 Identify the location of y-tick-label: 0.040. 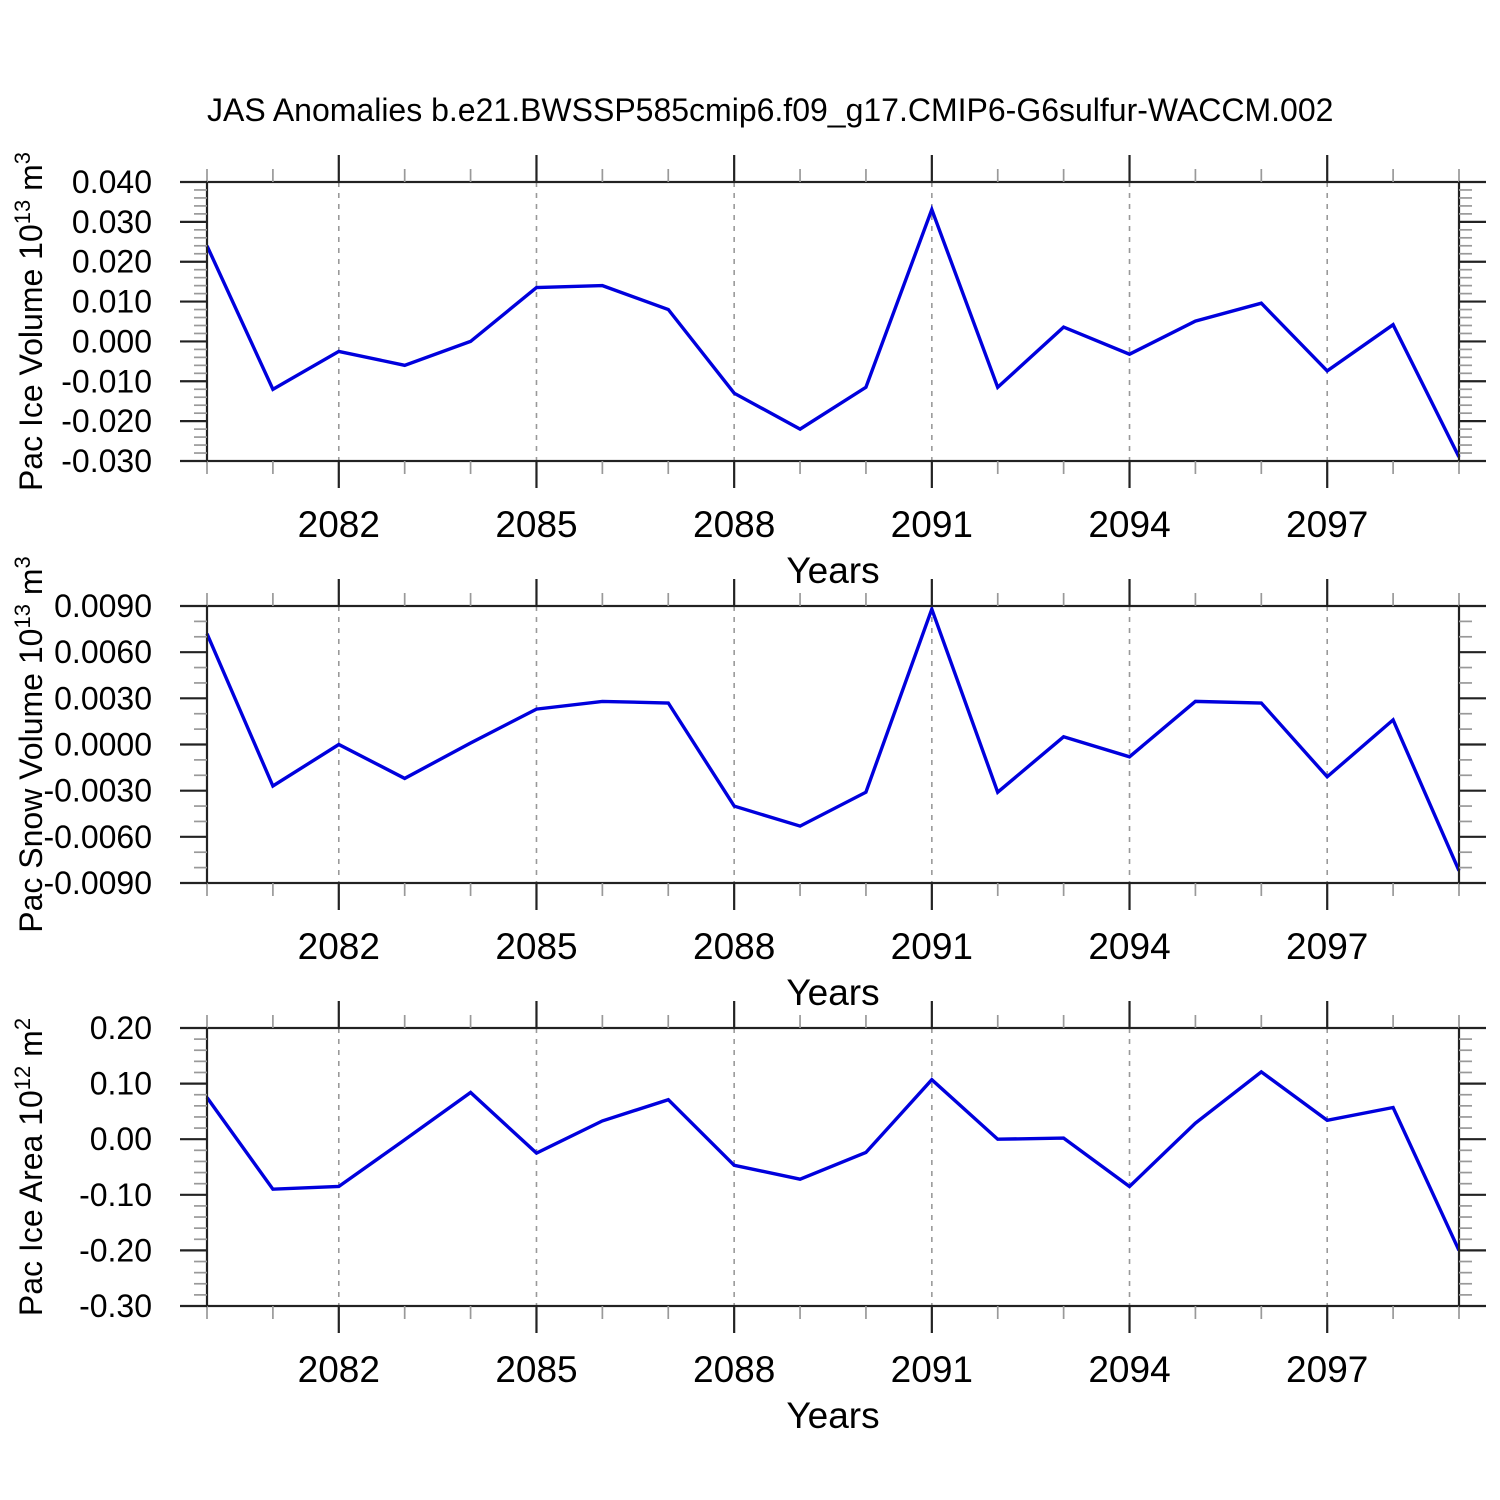
(112, 182).